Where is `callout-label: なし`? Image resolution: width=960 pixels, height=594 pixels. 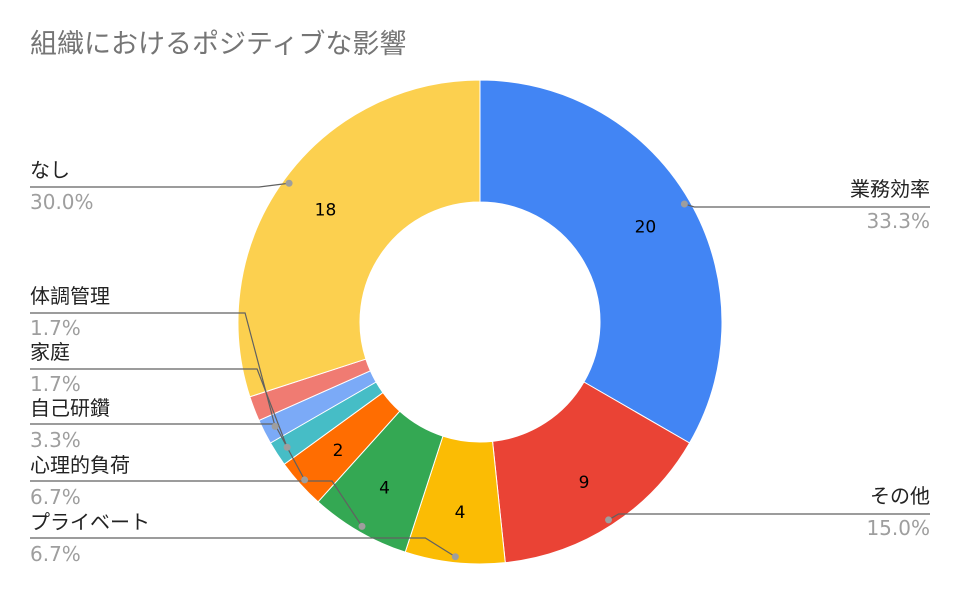 callout-label: なし is located at coordinates (50, 170).